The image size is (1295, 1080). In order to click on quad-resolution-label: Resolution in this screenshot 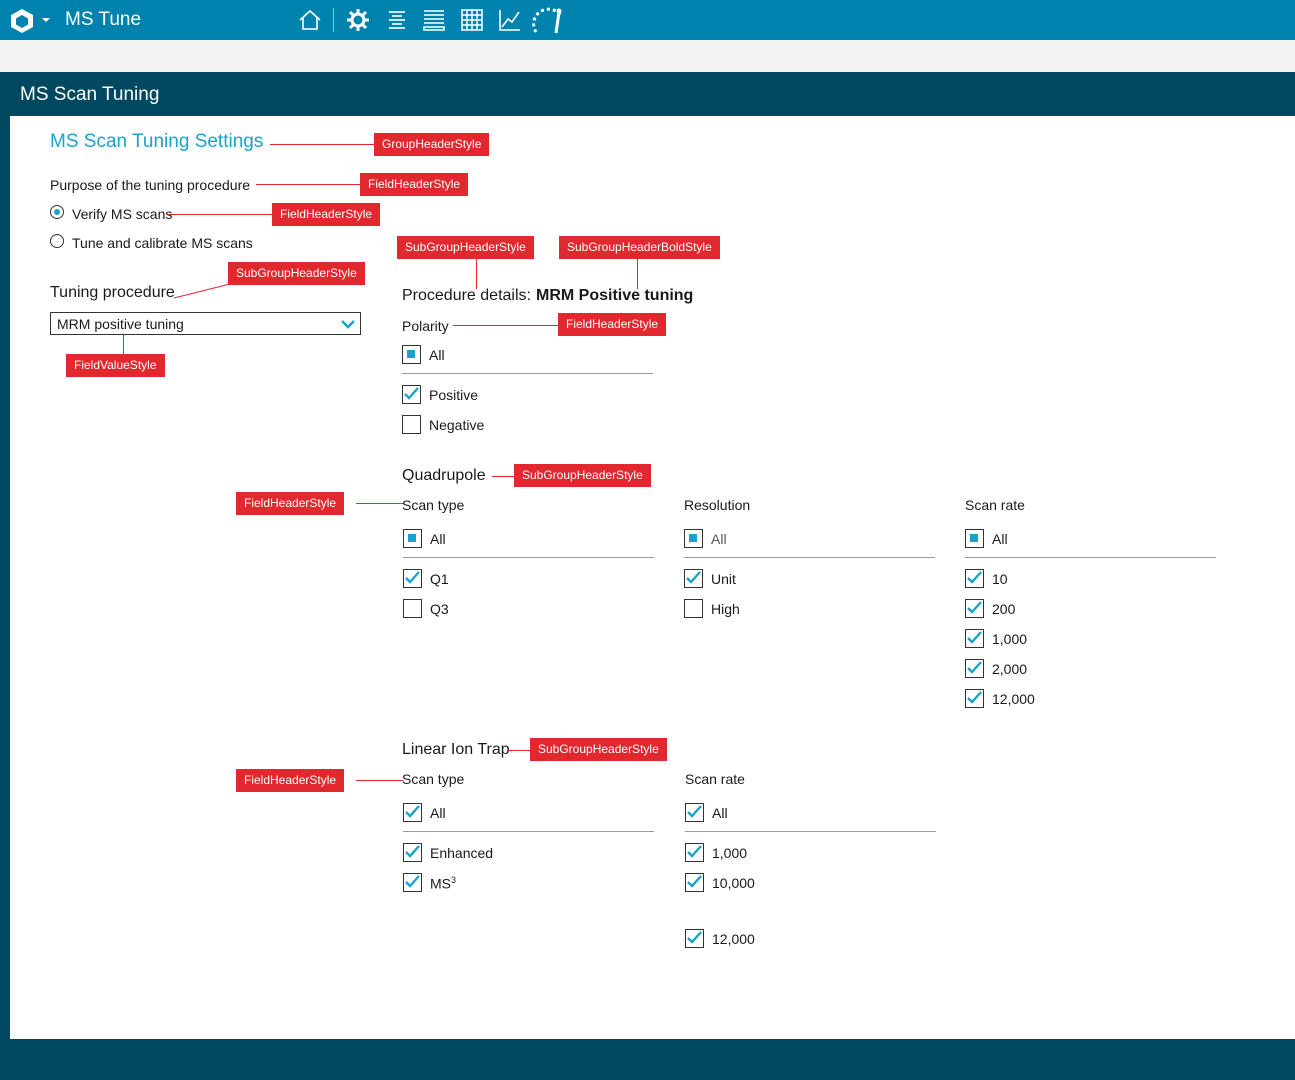, I will do `click(717, 505)`.